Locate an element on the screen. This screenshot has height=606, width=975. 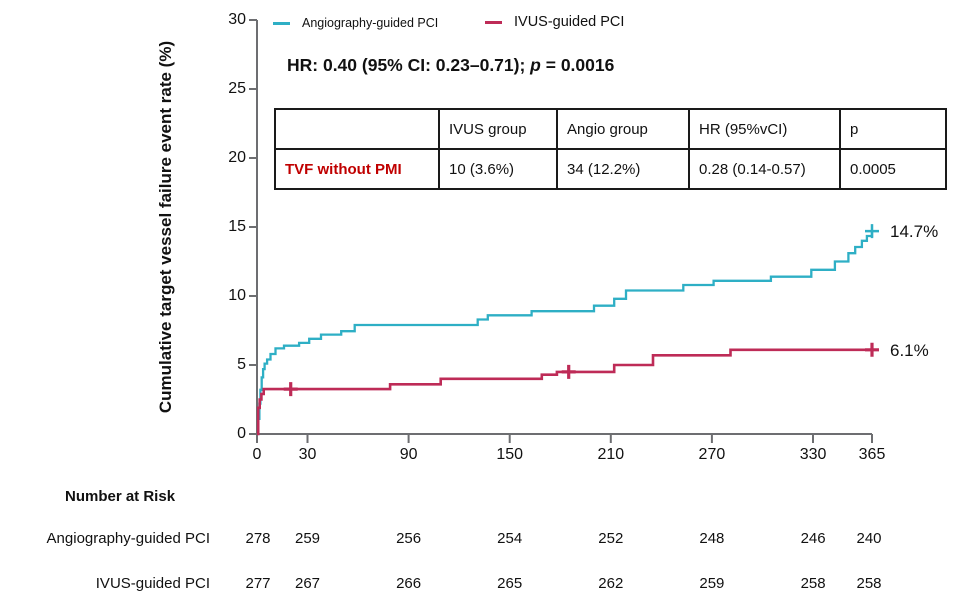
ivus-line-swatch-icon is located at coordinates (493, 22).